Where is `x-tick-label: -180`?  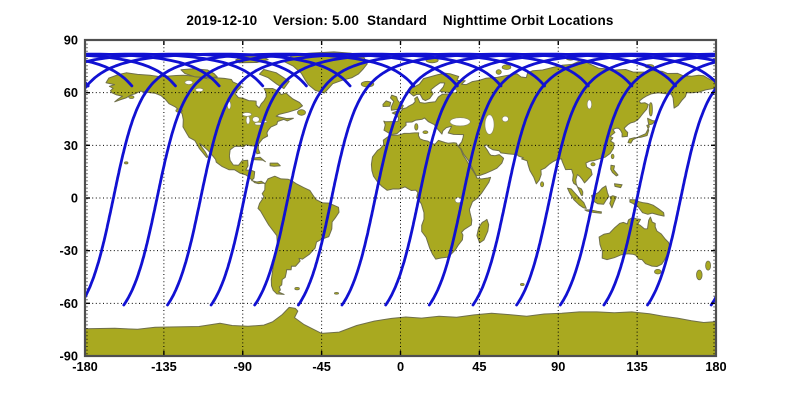
x-tick-label: -180 is located at coordinates (85, 366).